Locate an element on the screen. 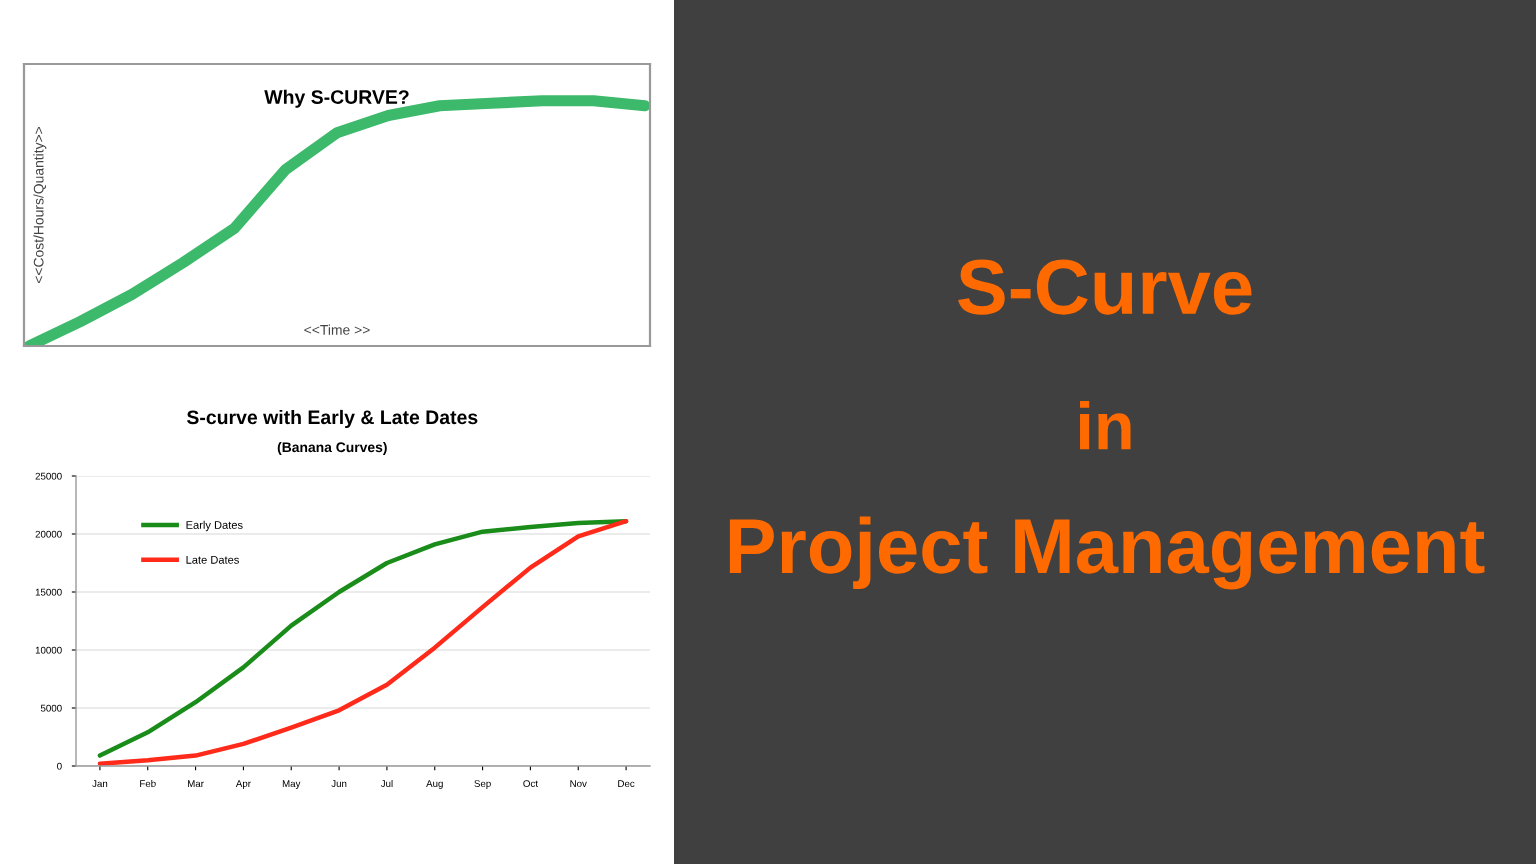 This screenshot has width=1536, height=864. text: S-Curve is located at coordinates (1105, 287).